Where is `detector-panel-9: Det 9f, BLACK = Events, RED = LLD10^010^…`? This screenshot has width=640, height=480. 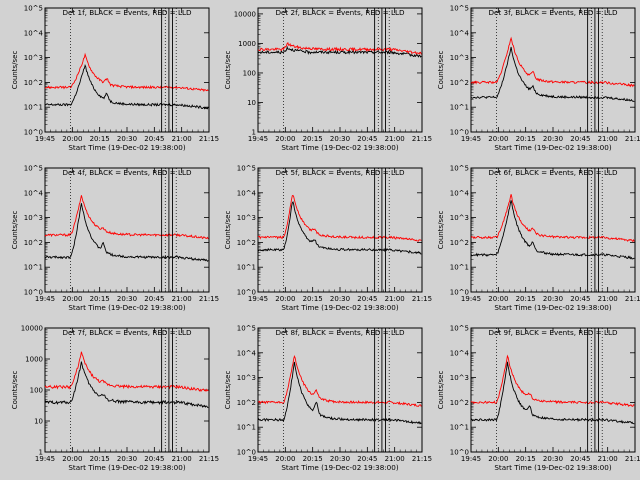
detector-panel-9: Det 9f, BLACK = Events, RED = LLD10^010^… is located at coordinates (538, 399).